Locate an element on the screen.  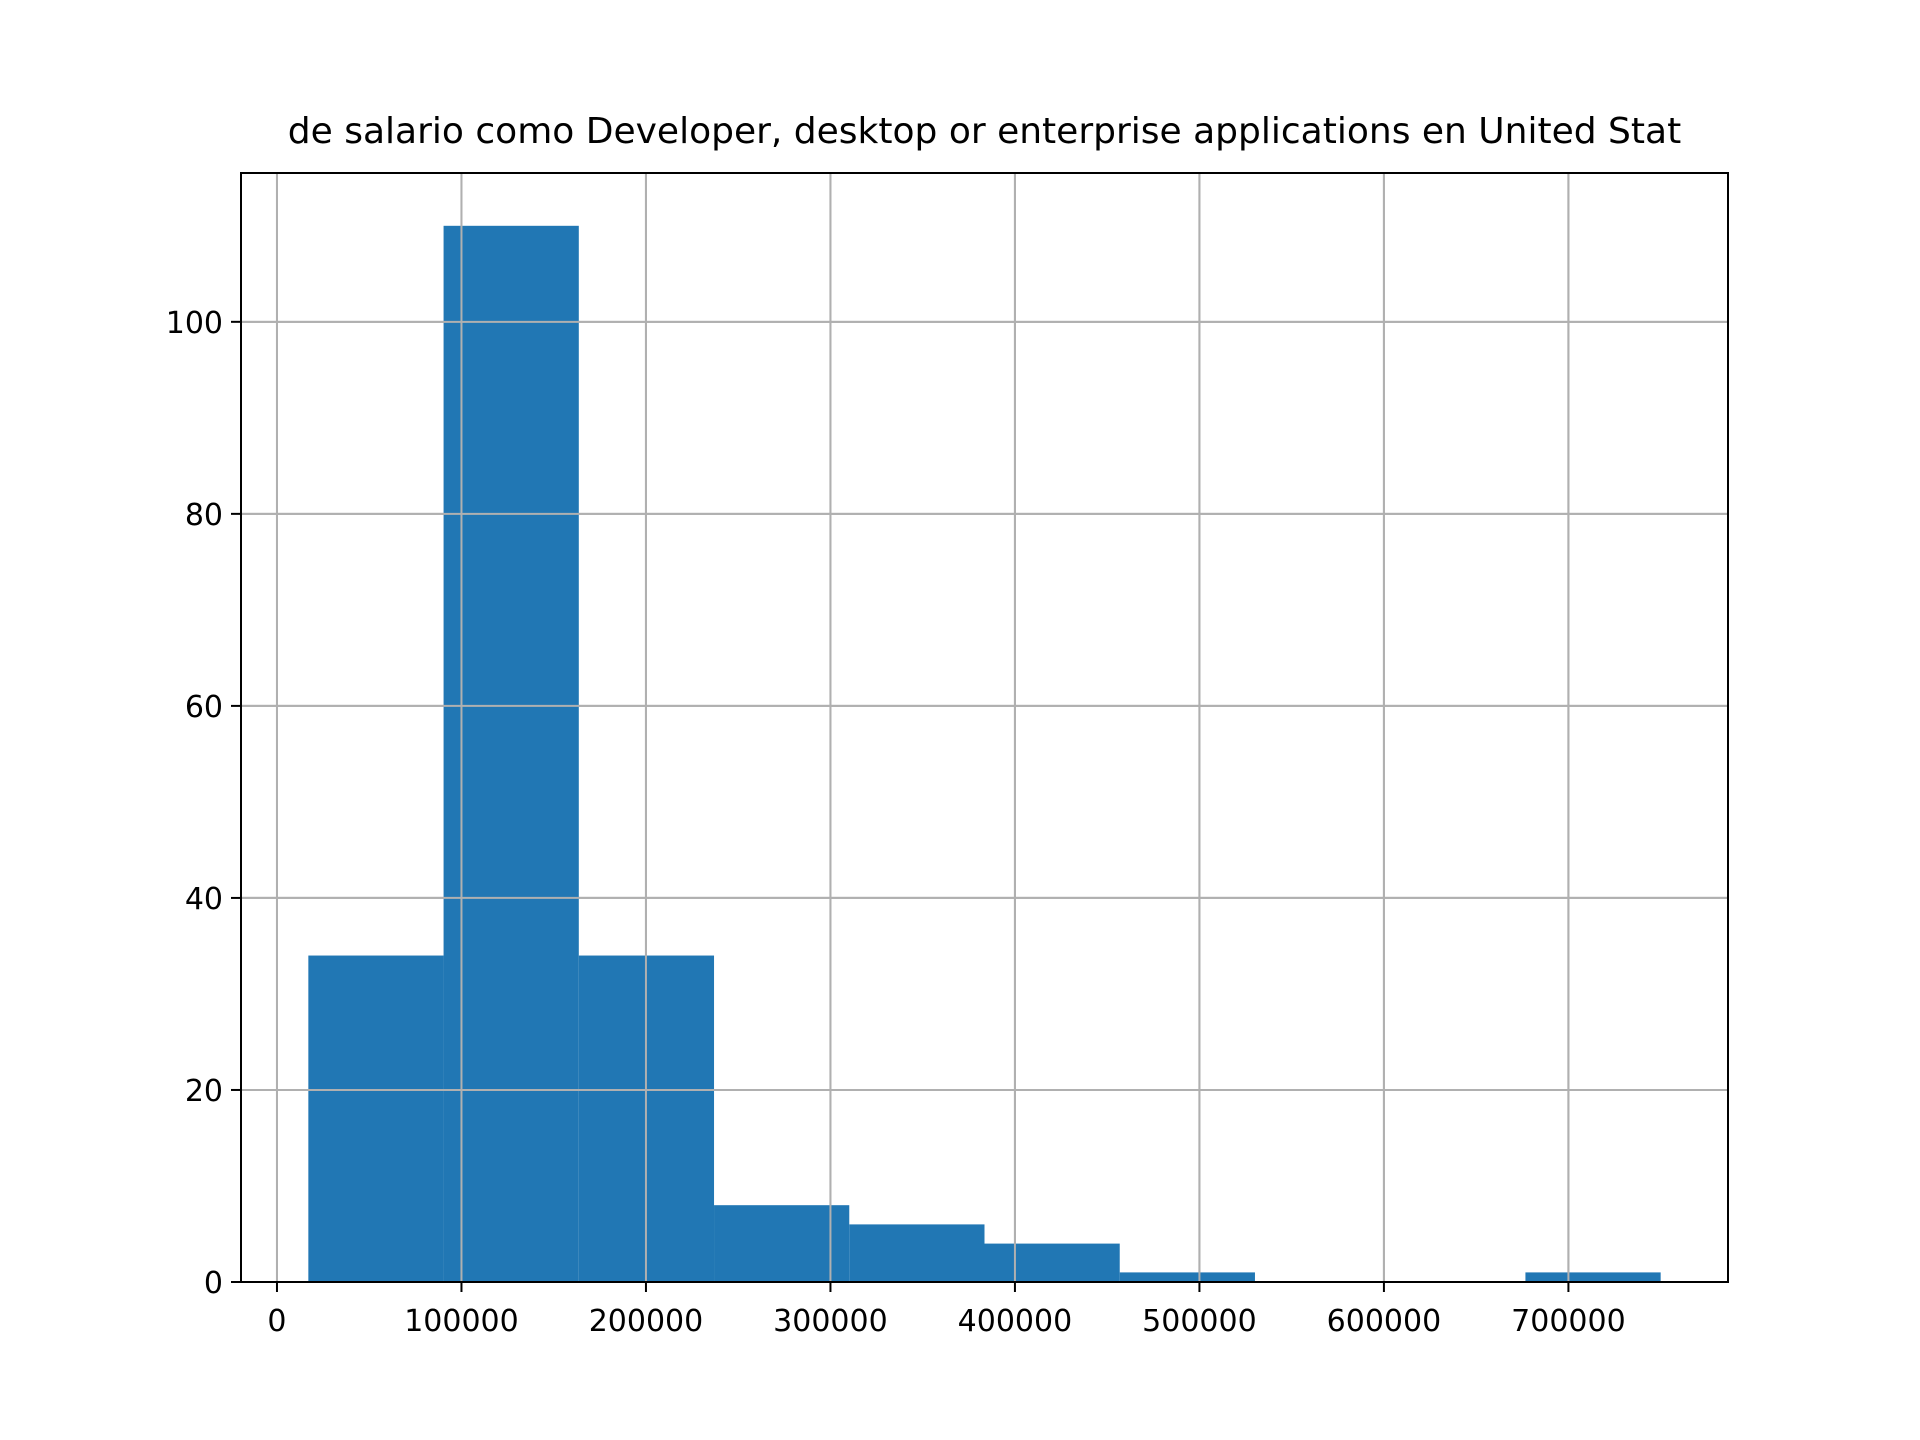
x-tick-label: 100000 is located at coordinates (461, 1321).